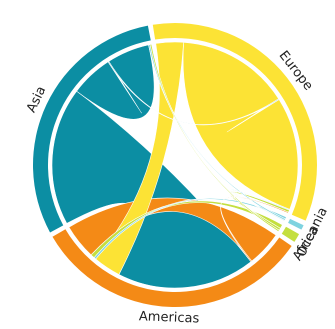 The image size is (335, 329). What do you see at coordinates (169, 317) in the screenshot?
I see `region-label-americas: Americas` at bounding box center [169, 317].